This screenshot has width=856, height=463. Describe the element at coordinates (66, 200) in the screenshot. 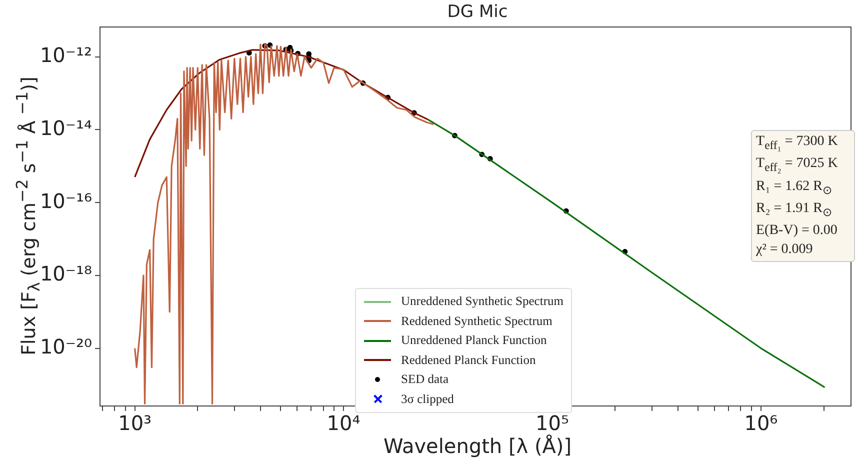

I see `y-tick-label: 10⁻¹⁶` at that location.